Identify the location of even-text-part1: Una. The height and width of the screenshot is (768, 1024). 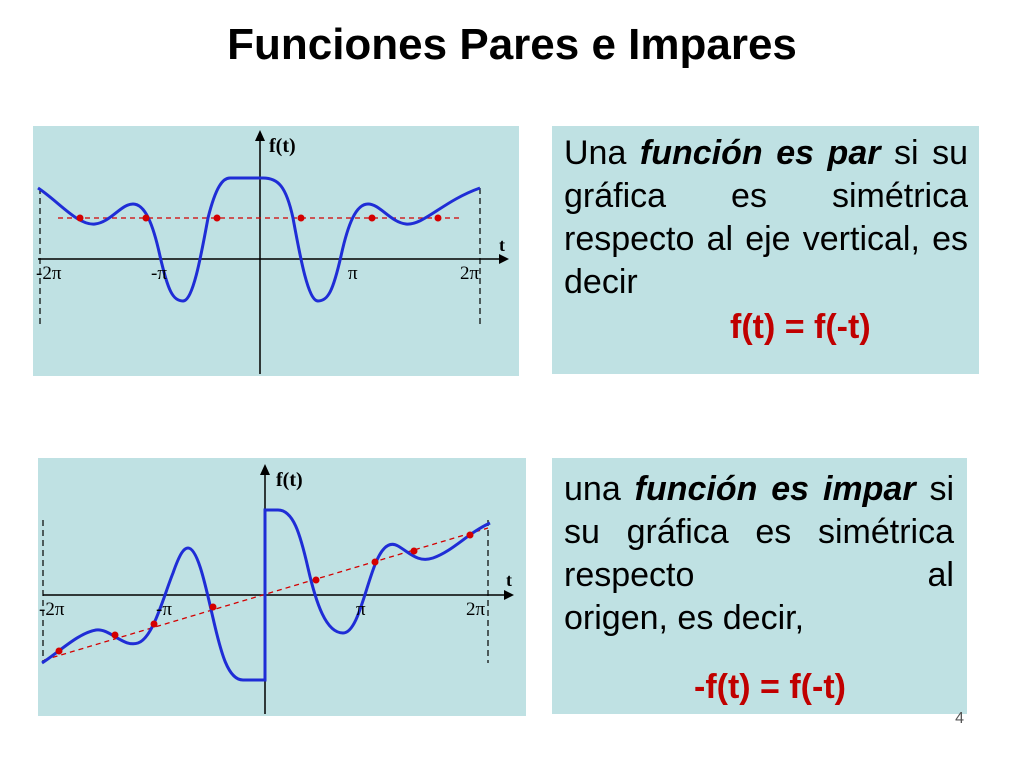
(602, 153).